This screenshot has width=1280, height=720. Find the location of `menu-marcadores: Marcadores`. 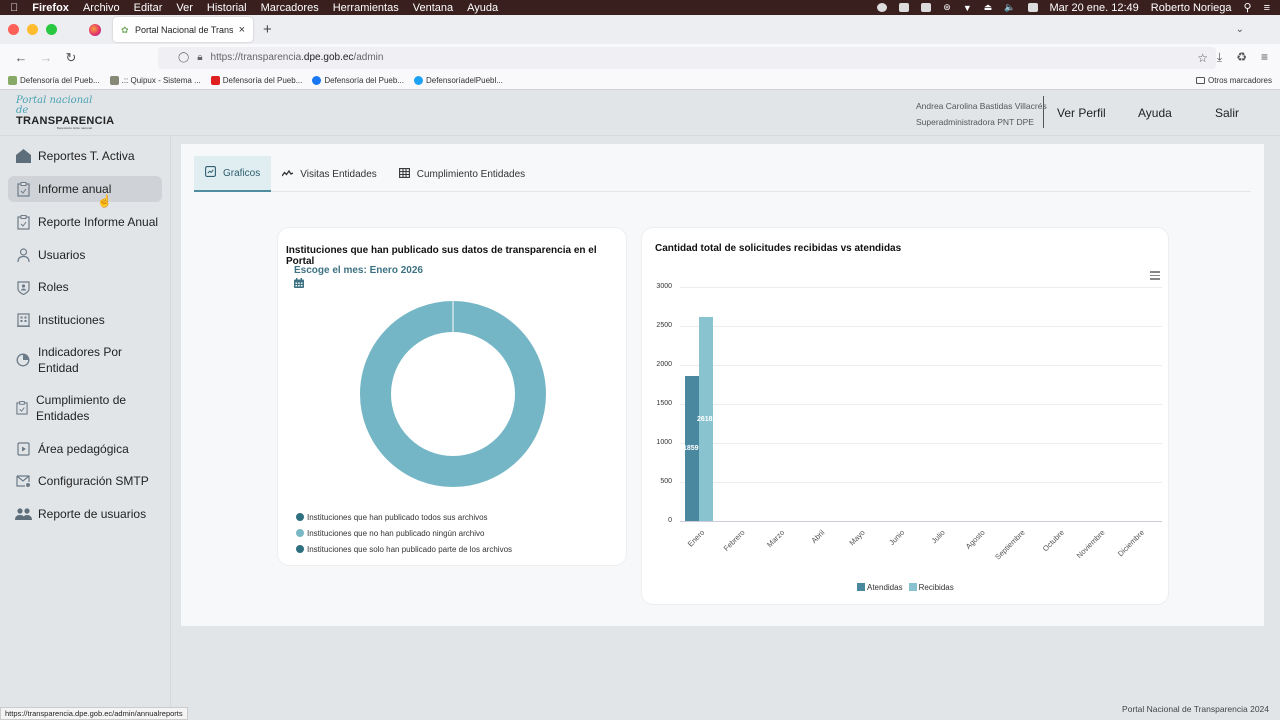

menu-marcadores: Marcadores is located at coordinates (285, 7).